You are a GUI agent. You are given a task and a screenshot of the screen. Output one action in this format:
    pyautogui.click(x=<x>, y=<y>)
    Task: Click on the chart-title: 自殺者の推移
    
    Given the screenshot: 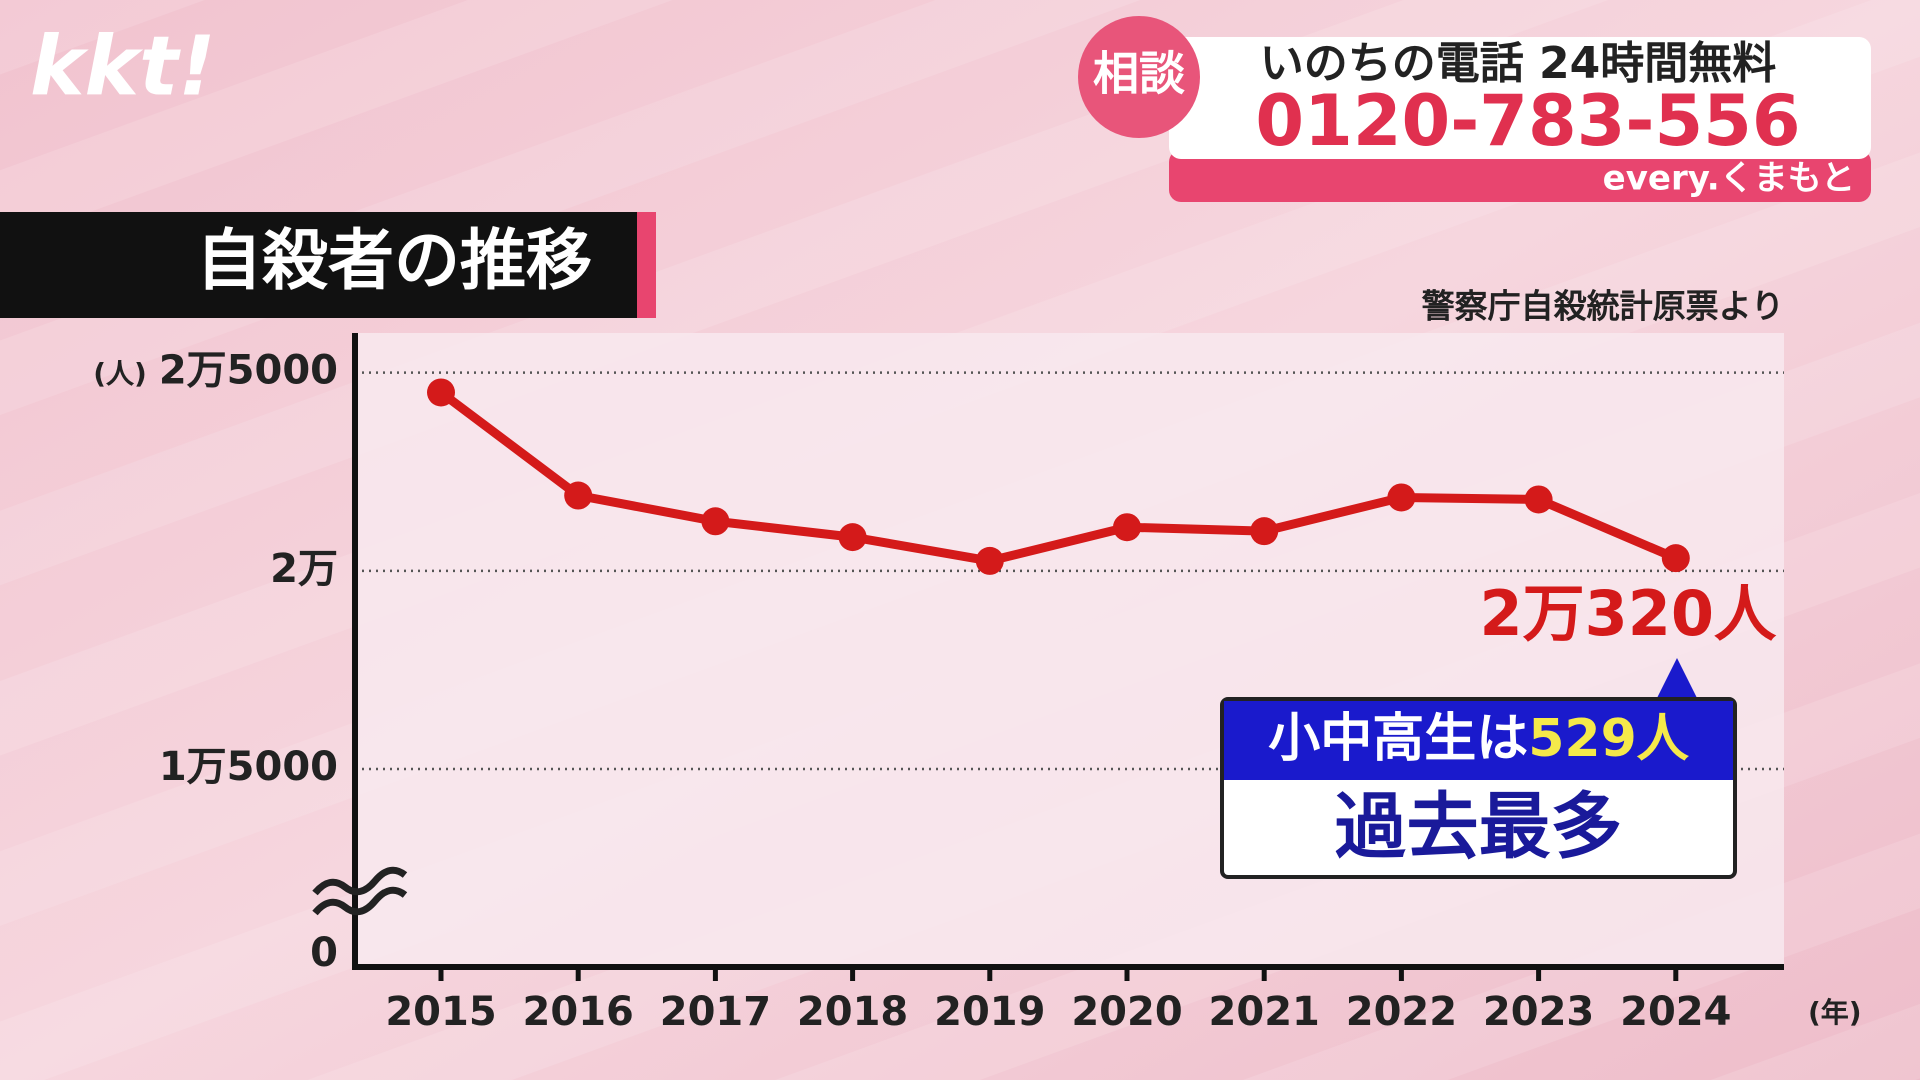 What is the action you would take?
    pyautogui.click(x=394, y=260)
    